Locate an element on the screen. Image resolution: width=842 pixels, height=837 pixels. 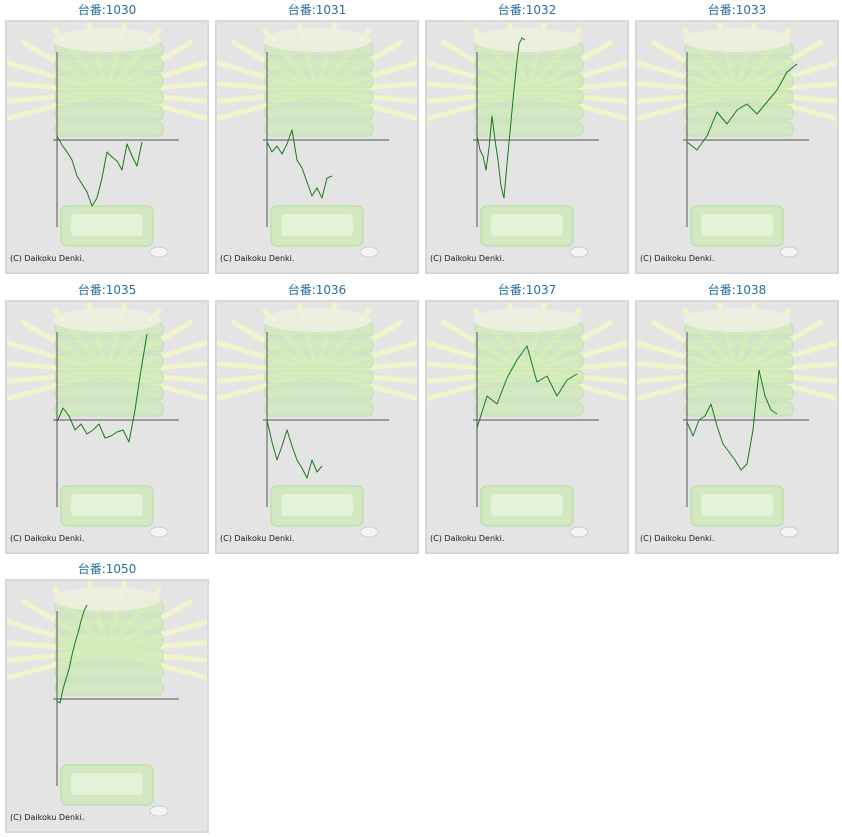
machine-number-label: 台番:1031 is located at coordinates (317, 10).